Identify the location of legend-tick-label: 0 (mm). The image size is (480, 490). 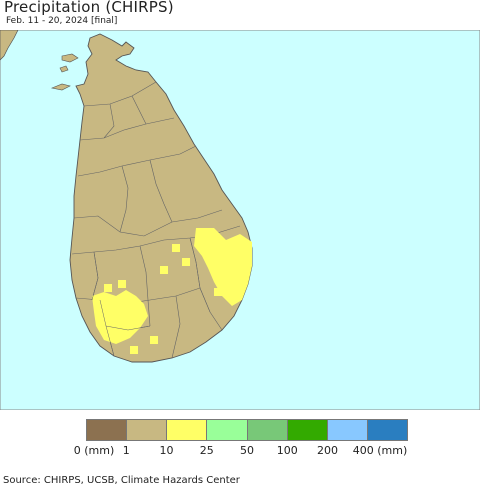
(94, 450).